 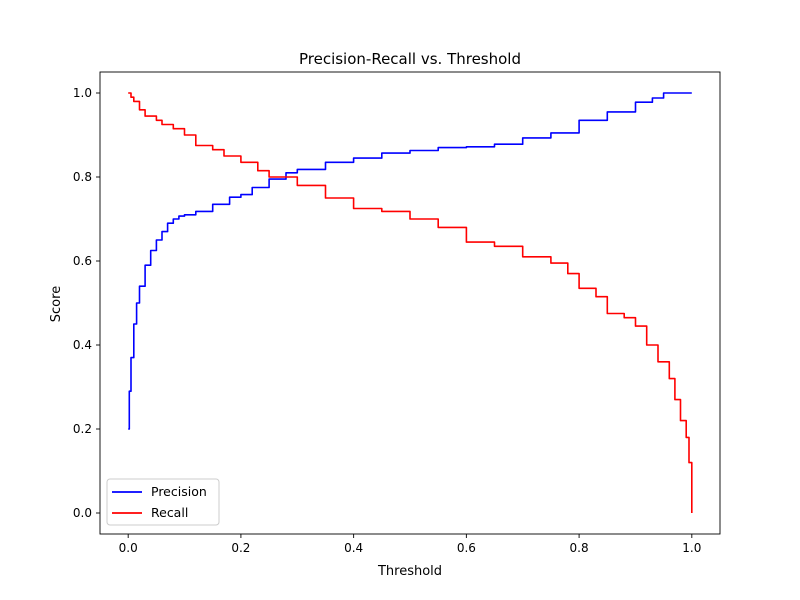 What do you see at coordinates (410, 59) in the screenshot?
I see `chart-title: Precision-Recall vs. Threshold` at bounding box center [410, 59].